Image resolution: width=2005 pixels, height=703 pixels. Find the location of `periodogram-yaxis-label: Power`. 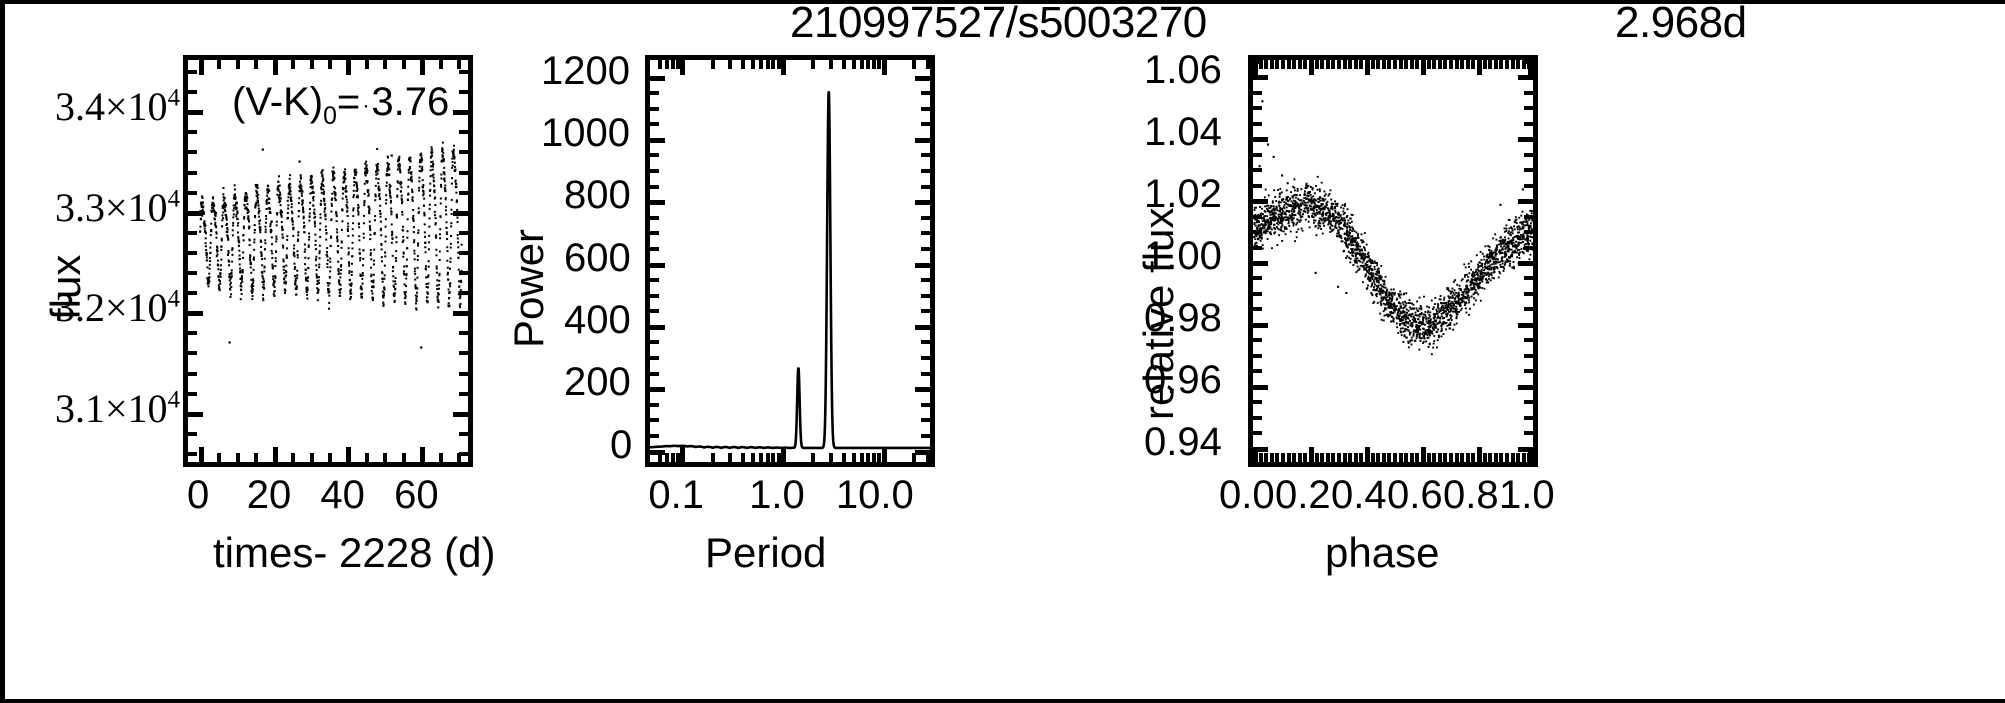

periodogram-yaxis-label: Power is located at coordinates (528, 288).